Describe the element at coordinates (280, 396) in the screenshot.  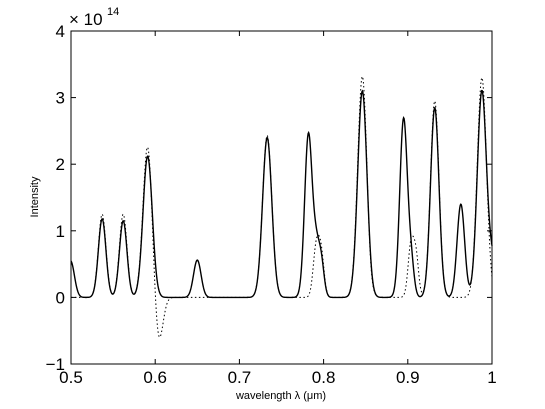
I see `x-axis-label: wavelength λ (μm)` at that location.